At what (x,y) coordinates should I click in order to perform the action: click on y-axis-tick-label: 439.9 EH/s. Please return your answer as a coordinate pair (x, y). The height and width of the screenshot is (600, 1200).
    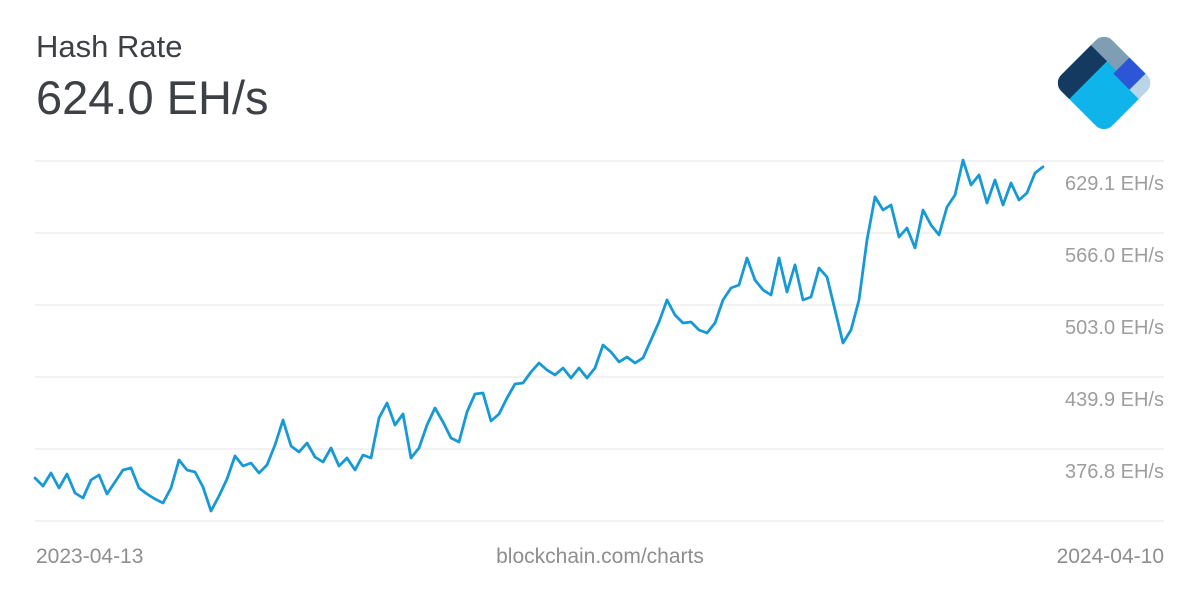
    Looking at the image, I should click on (1114, 400).